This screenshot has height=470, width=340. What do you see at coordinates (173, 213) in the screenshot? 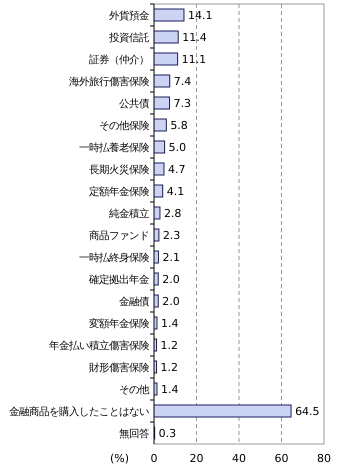
I see `data-label: 2.8` at bounding box center [173, 213].